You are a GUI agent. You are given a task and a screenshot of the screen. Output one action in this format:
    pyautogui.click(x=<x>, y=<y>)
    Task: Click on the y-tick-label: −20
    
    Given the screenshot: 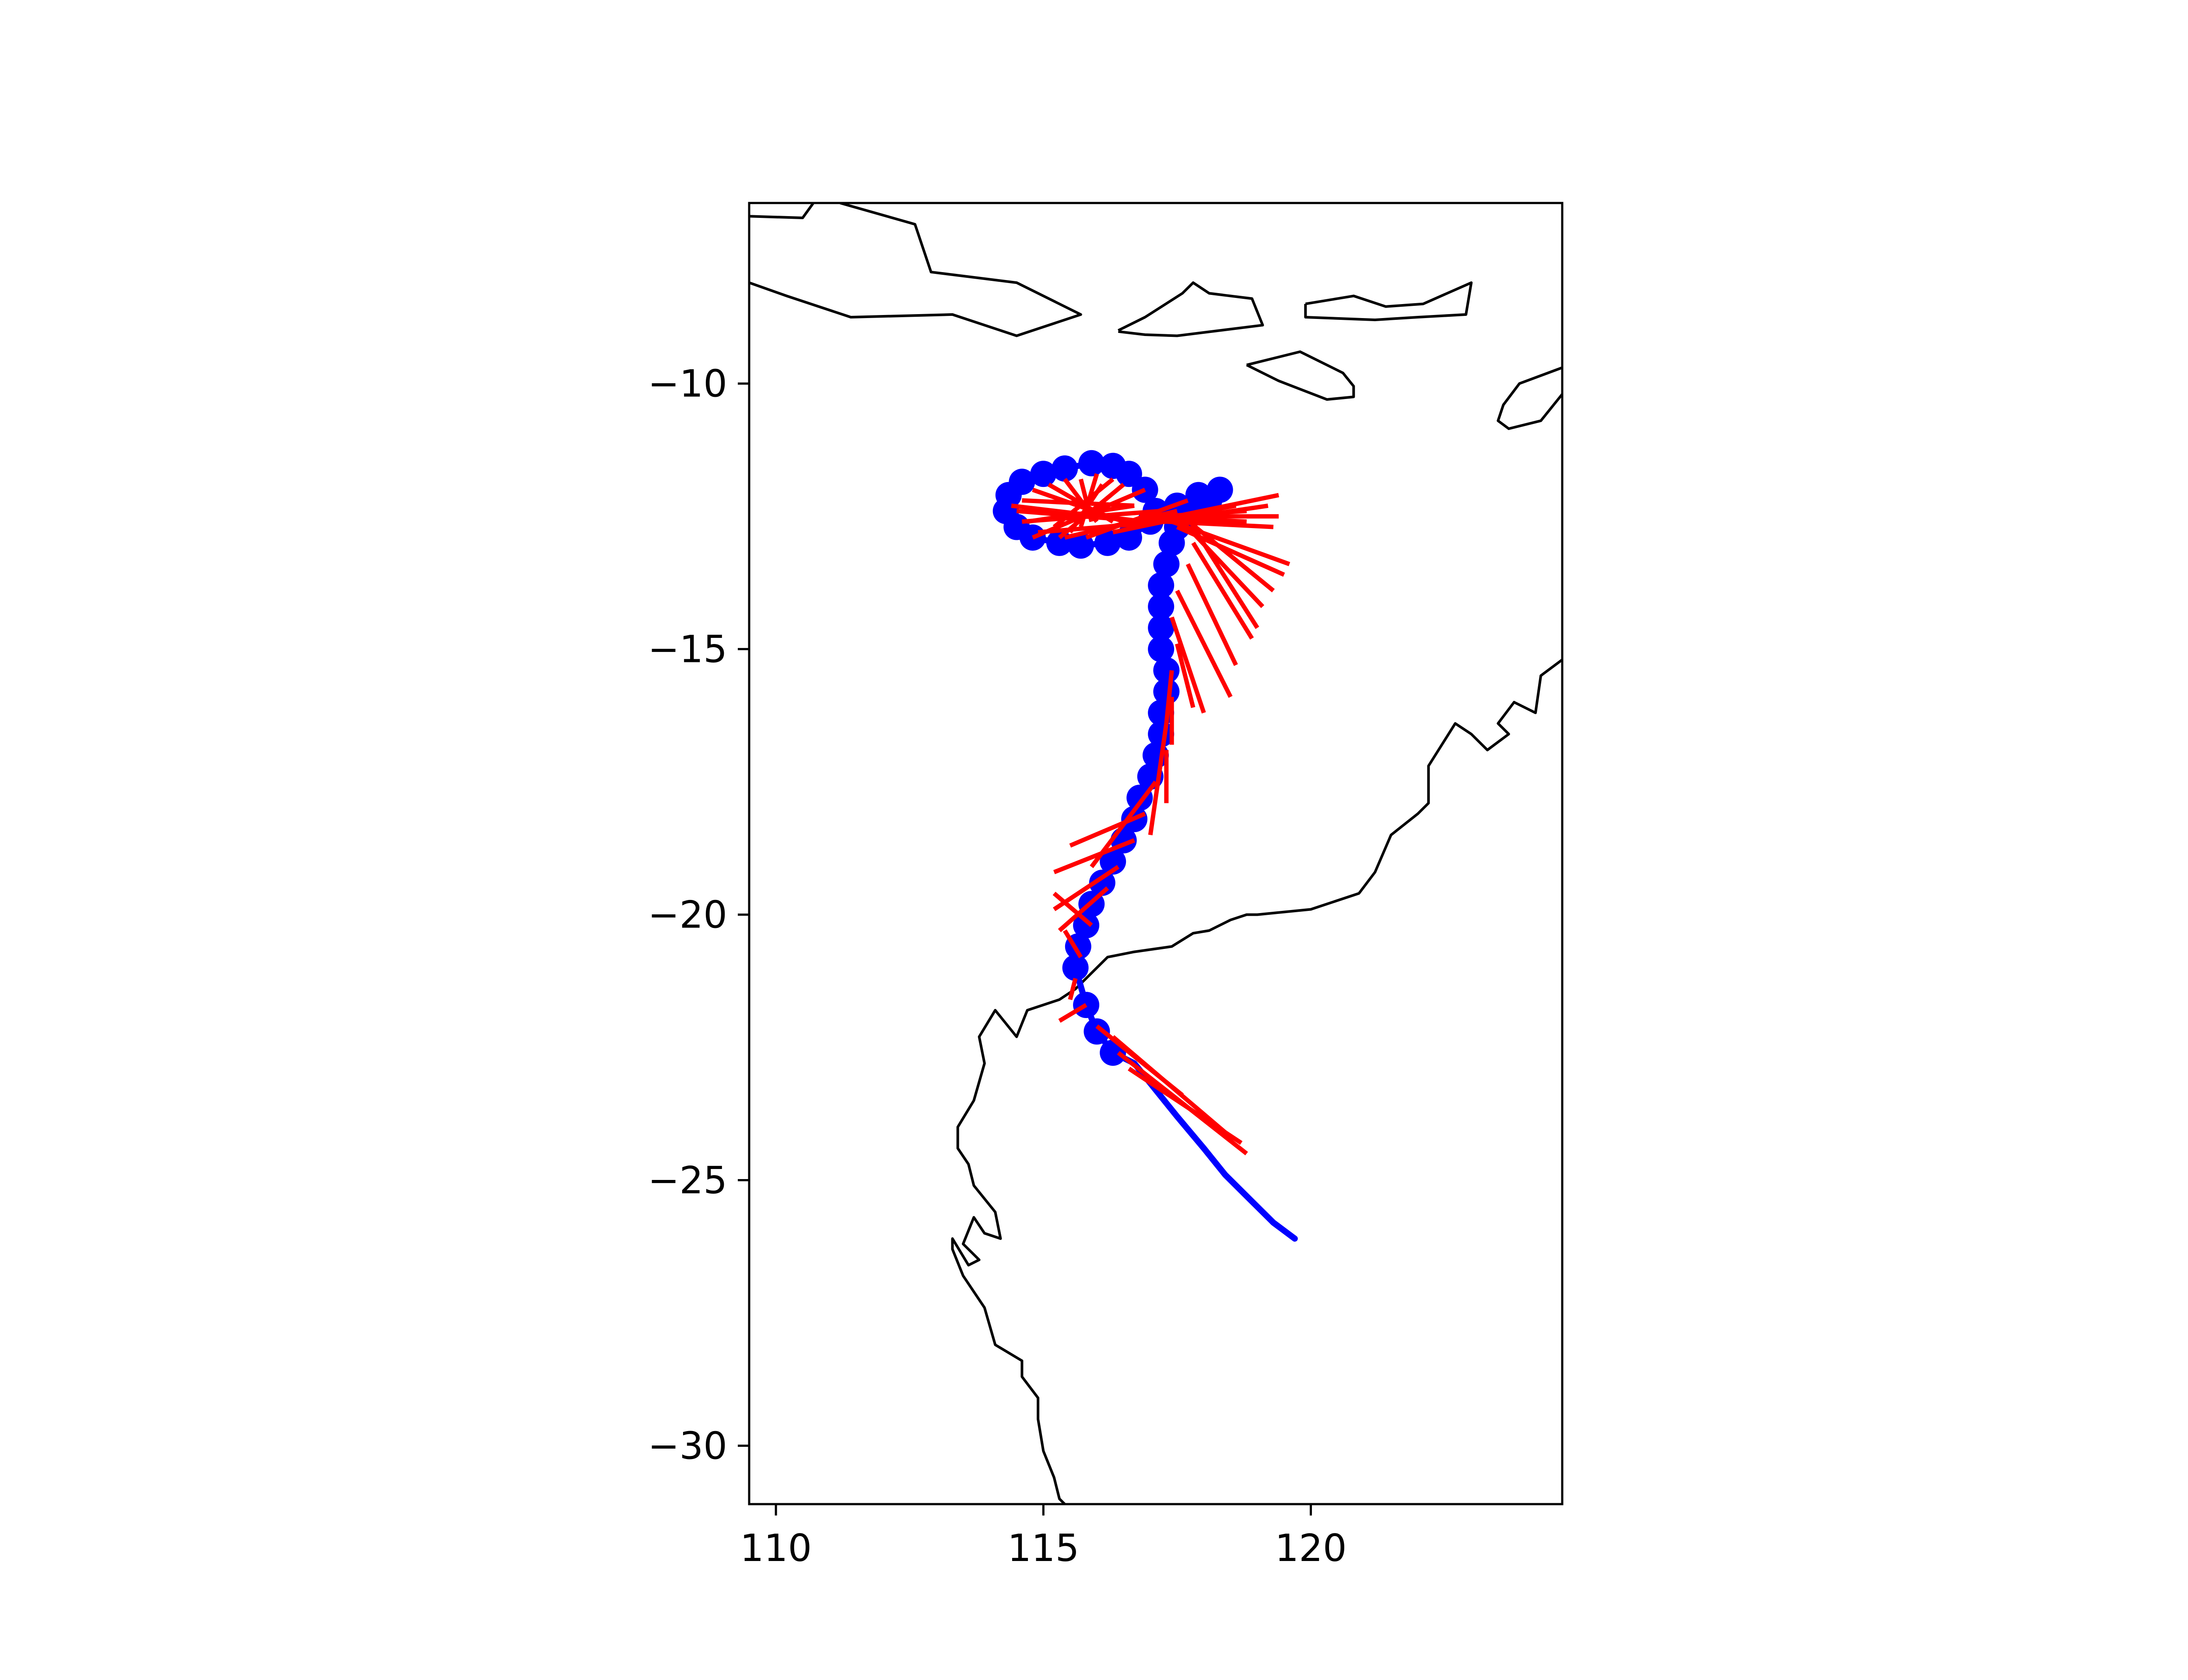 What is the action you would take?
    pyautogui.click(x=688, y=915)
    